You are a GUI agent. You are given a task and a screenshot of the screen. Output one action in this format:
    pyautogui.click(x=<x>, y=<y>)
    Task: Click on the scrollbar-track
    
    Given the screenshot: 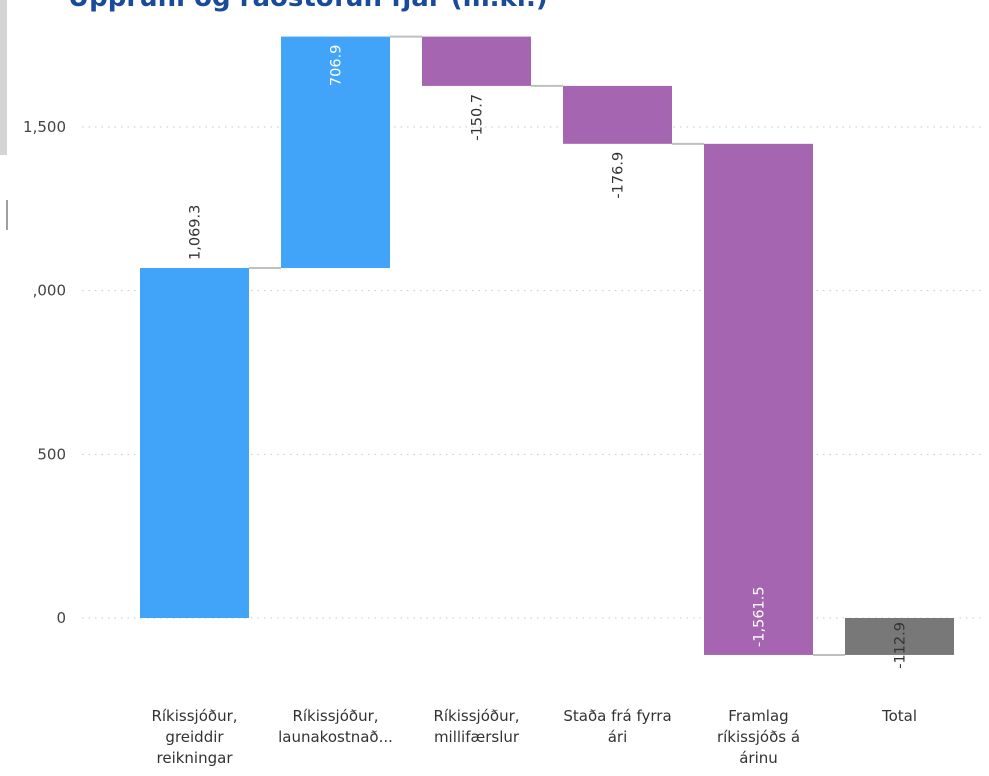 What is the action you would take?
    pyautogui.click(x=3, y=77)
    